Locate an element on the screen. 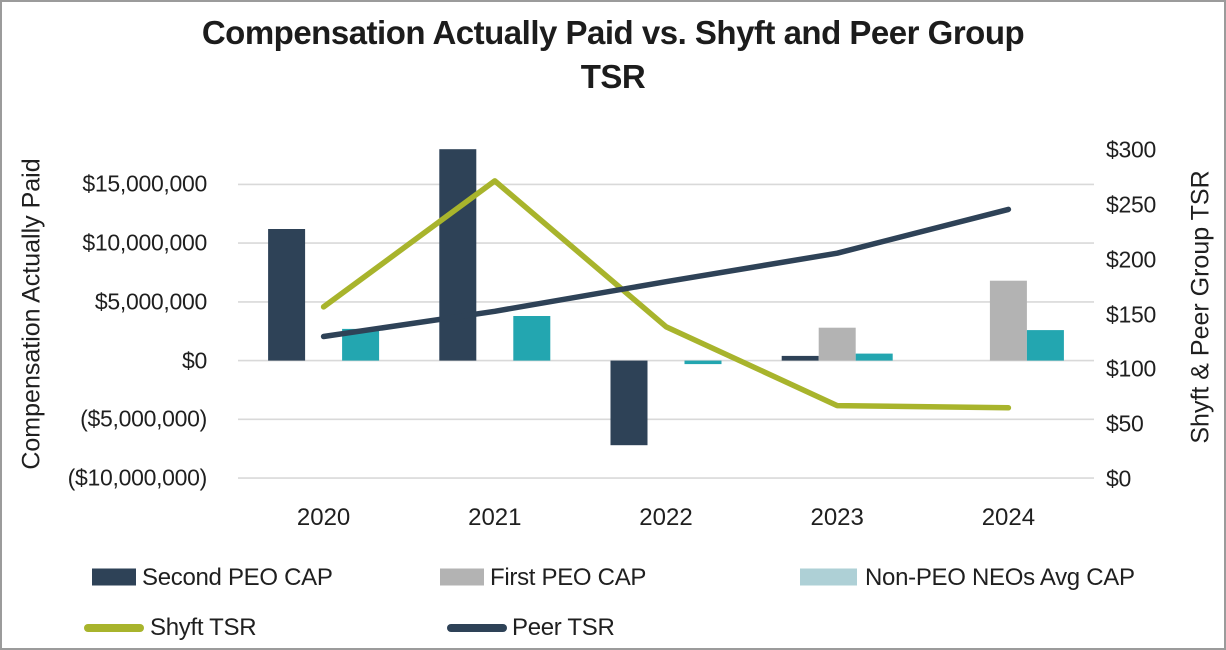 Image resolution: width=1226 pixels, height=650 pixels. legend-swatch-second-peo-cap is located at coordinates (114, 577).